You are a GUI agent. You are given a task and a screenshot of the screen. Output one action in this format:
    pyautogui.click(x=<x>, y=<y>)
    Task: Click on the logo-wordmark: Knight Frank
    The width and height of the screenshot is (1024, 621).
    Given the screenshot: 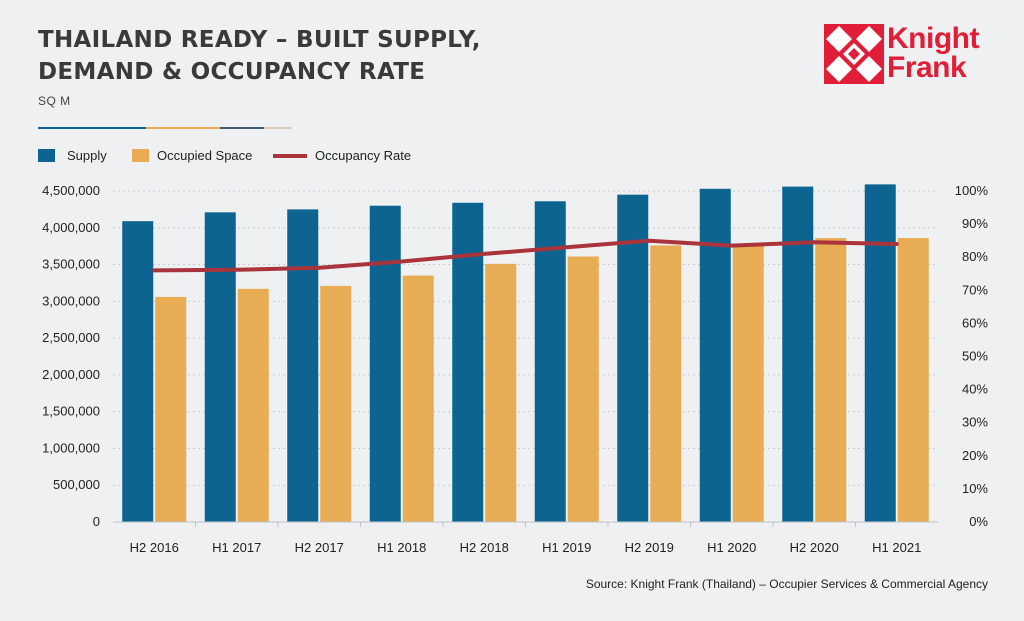 What is the action you would take?
    pyautogui.click(x=933, y=53)
    